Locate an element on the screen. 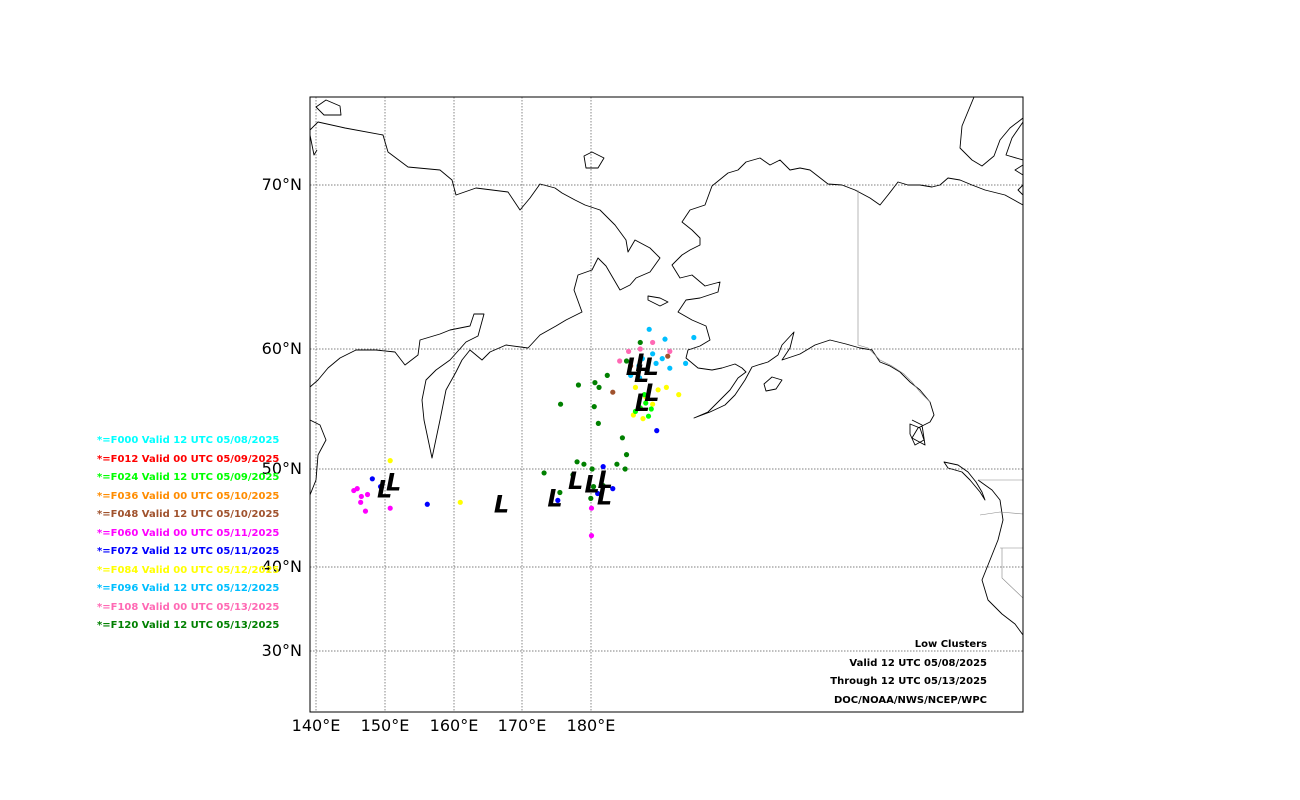 The width and height of the screenshot is (1300, 800). legend-item-f120: *=F120 Valid 12 UTC 05/13/2025 is located at coordinates (188, 625).